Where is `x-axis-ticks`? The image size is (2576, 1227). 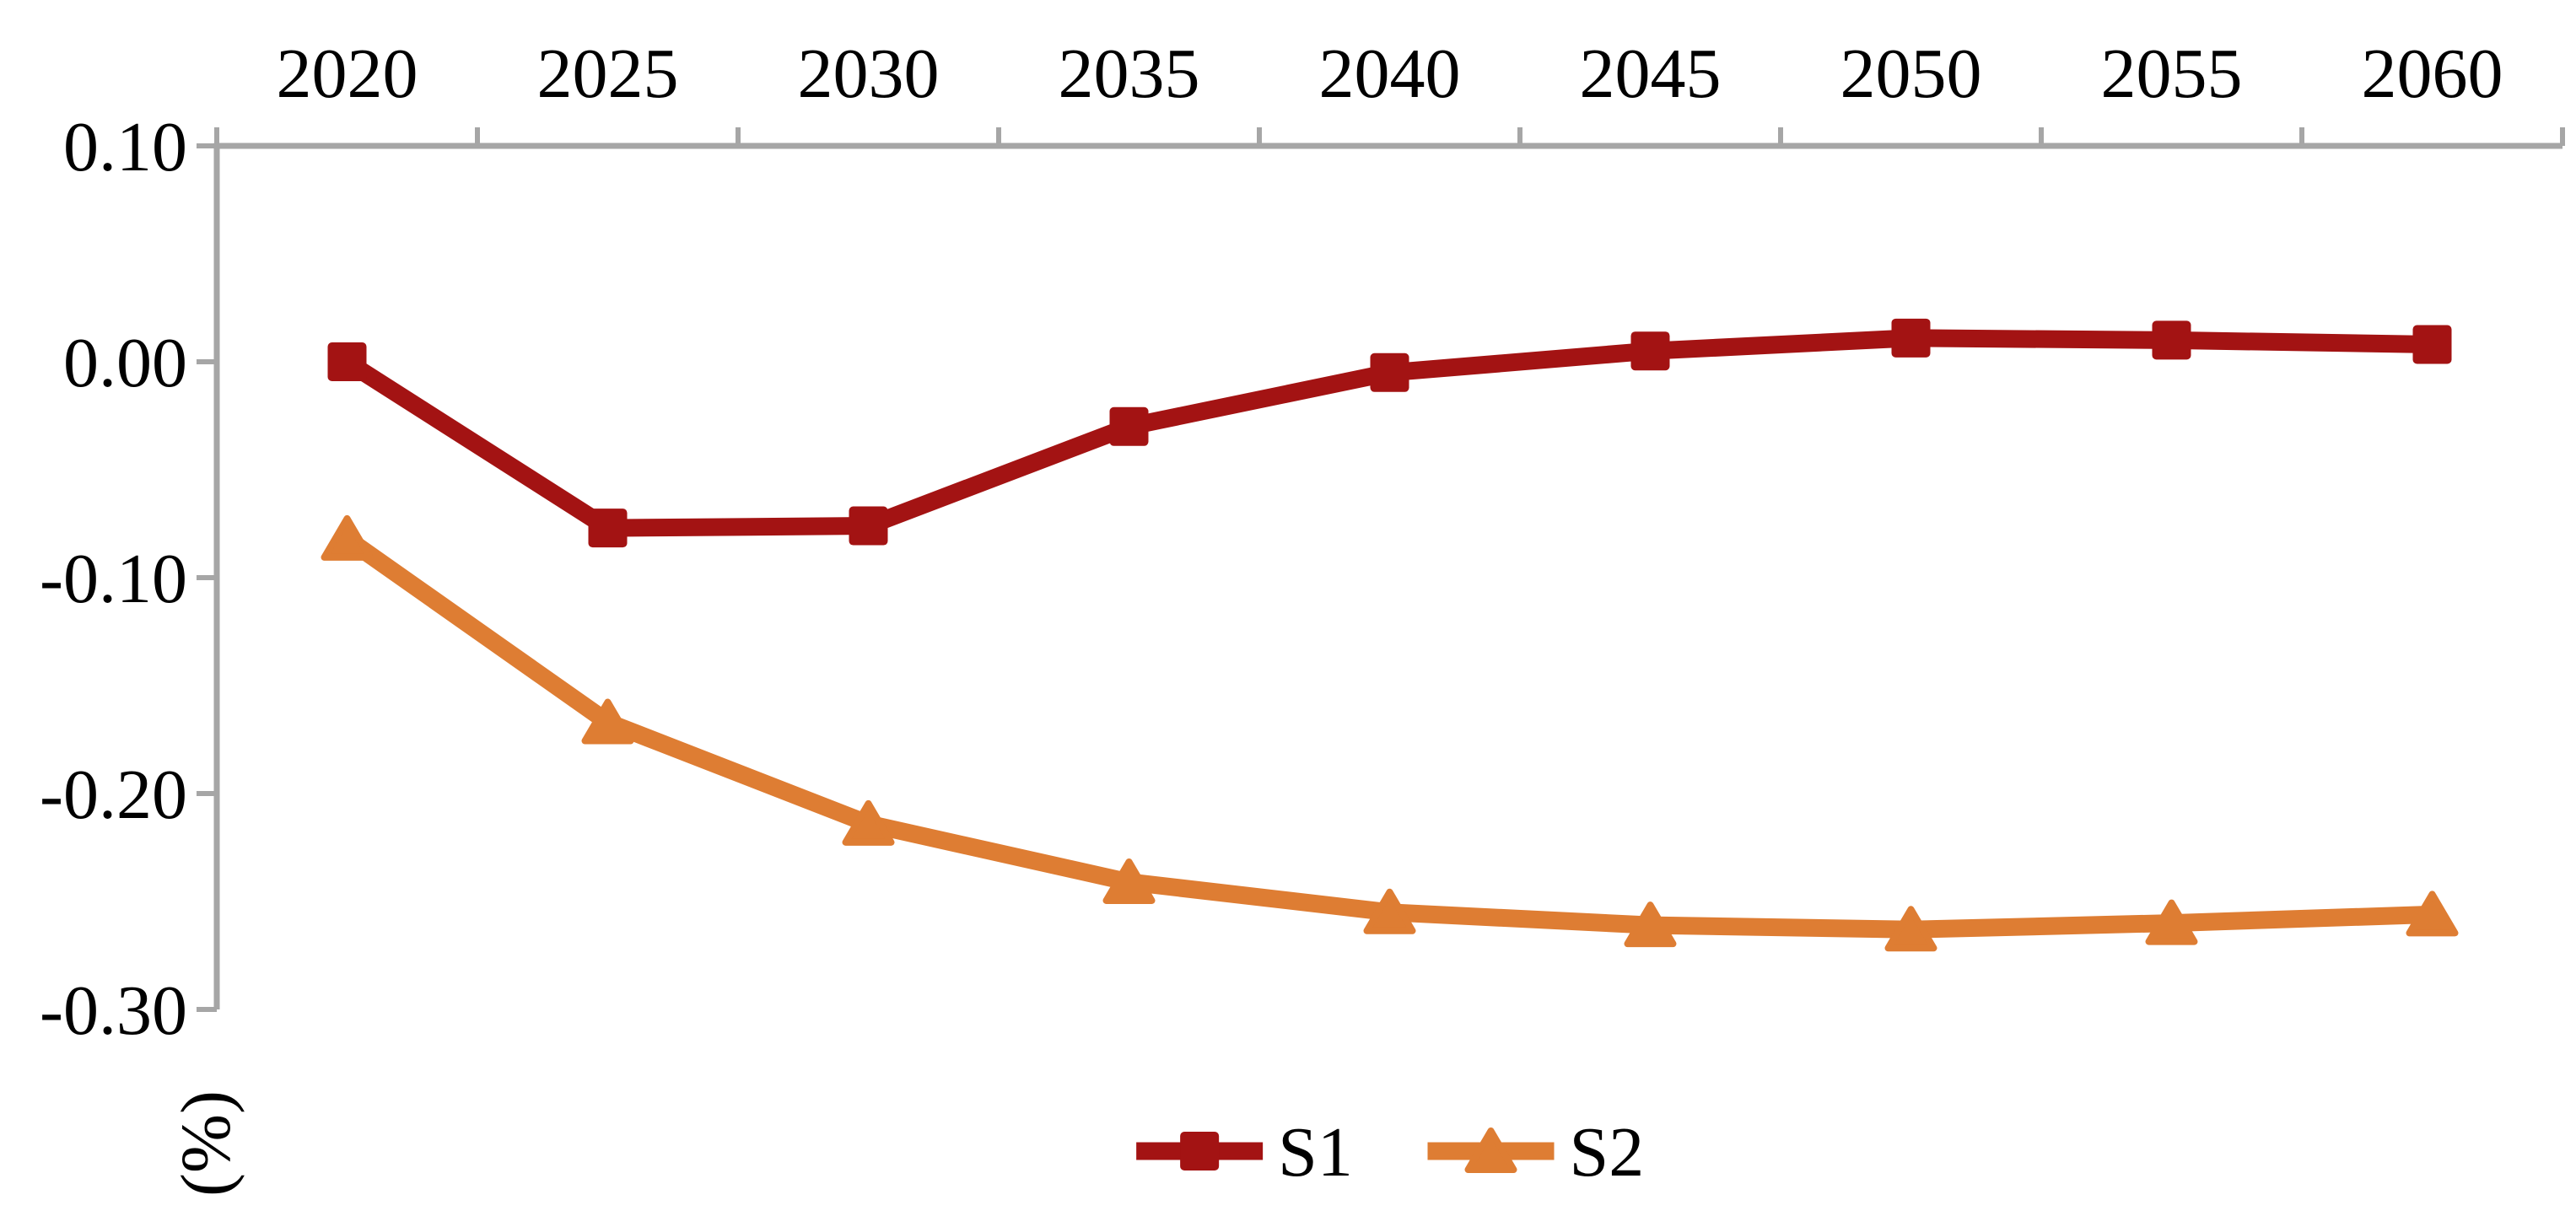 x-axis-ticks is located at coordinates (1389, 136).